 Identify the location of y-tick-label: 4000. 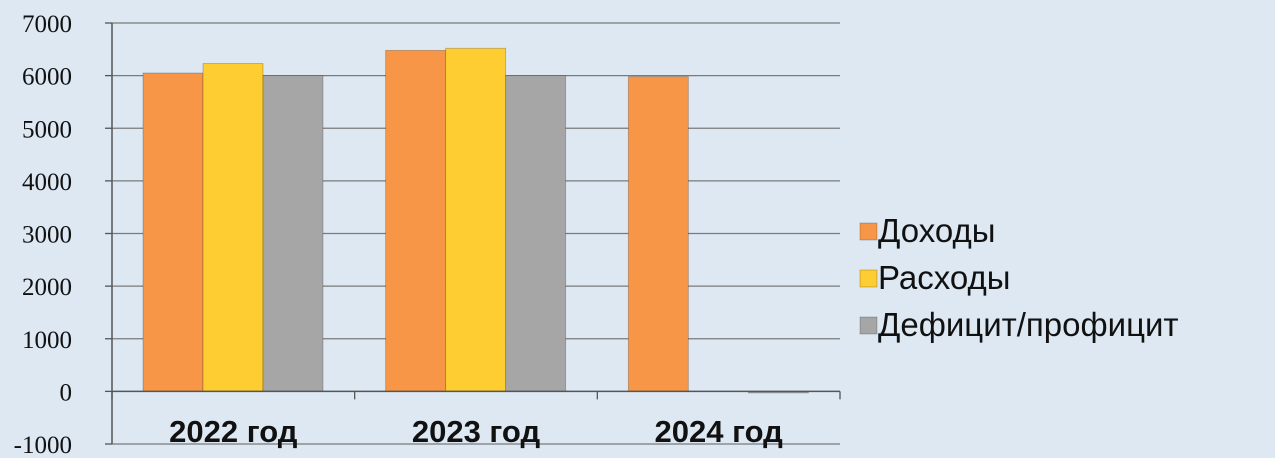
(47, 182).